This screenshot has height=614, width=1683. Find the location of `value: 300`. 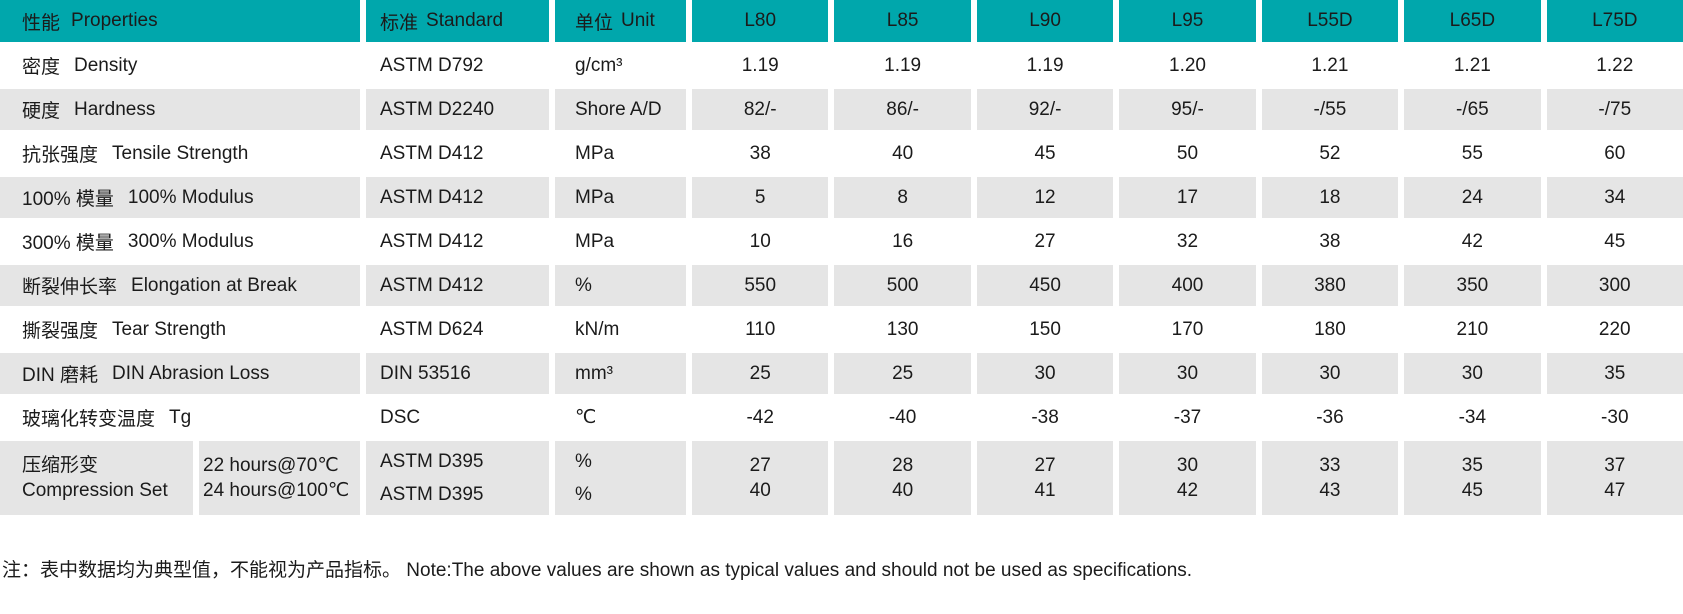

value: 300 is located at coordinates (1614, 285).